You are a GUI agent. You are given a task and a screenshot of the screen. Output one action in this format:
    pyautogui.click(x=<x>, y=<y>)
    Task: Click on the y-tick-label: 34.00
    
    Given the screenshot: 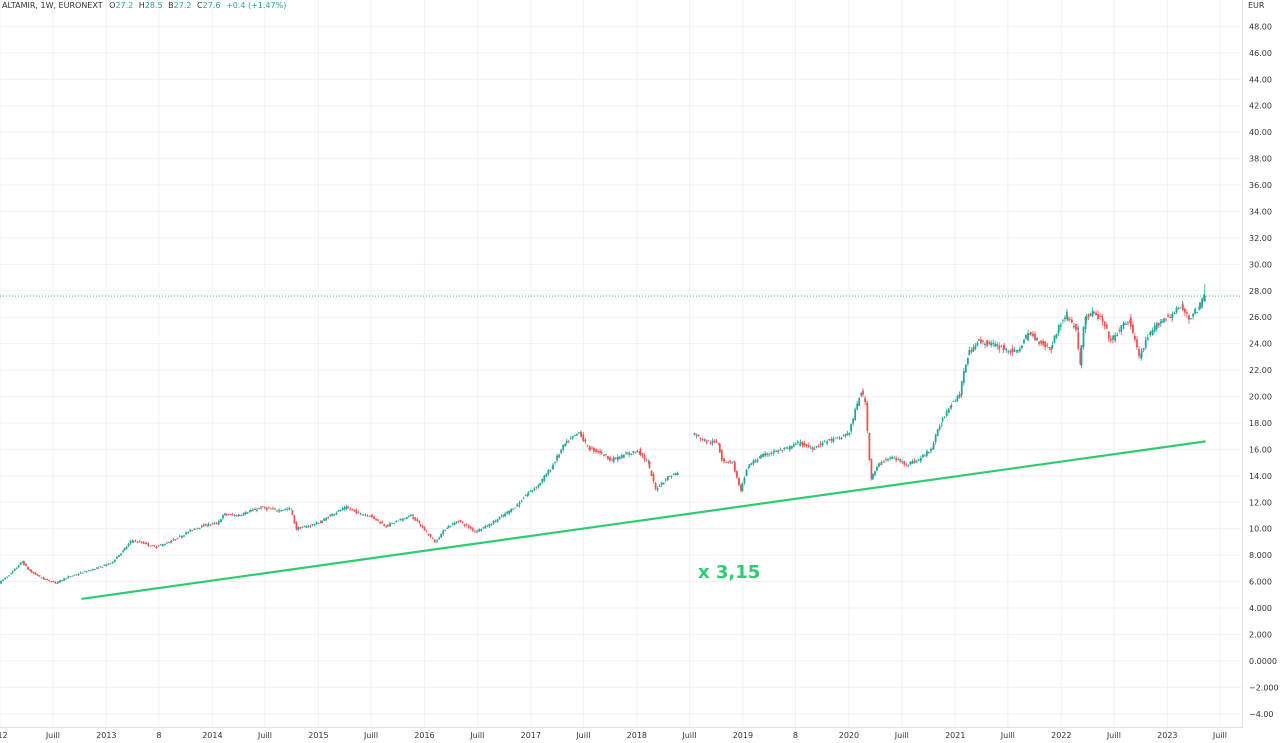 What is the action you would take?
    pyautogui.click(x=1260, y=211)
    